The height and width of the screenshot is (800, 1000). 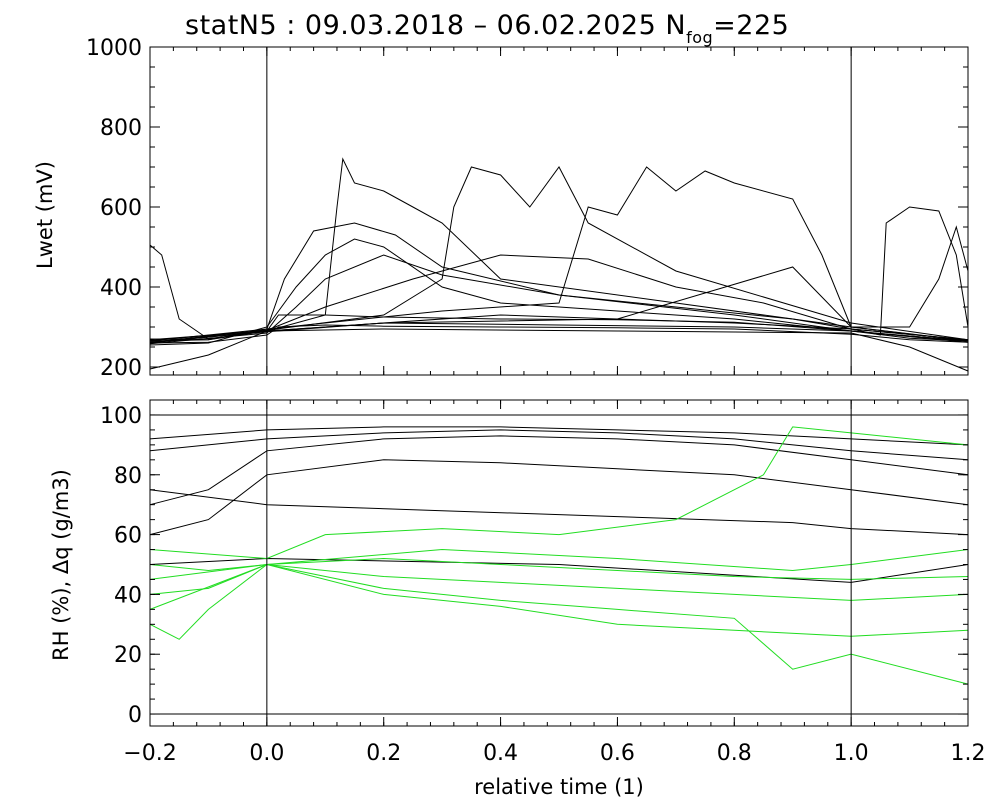 I want to click on top-ylabel: Lwet (mV), so click(x=45, y=215).